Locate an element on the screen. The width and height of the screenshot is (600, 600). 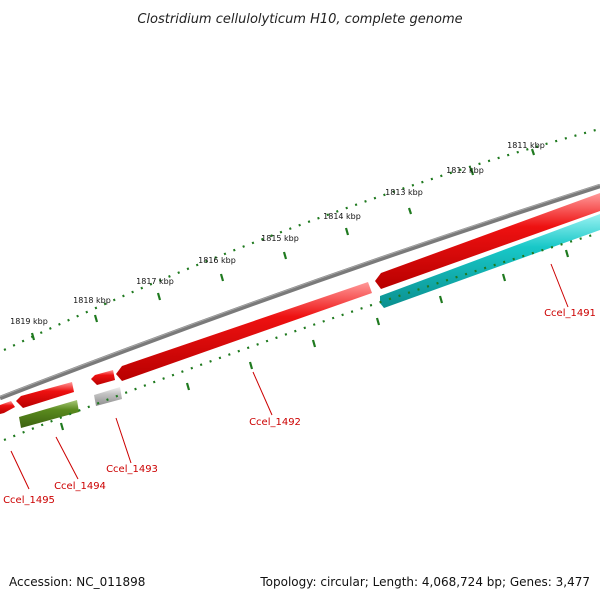
gene-label-ccel-1493: Ccel_1493 is located at coordinates (132, 469).